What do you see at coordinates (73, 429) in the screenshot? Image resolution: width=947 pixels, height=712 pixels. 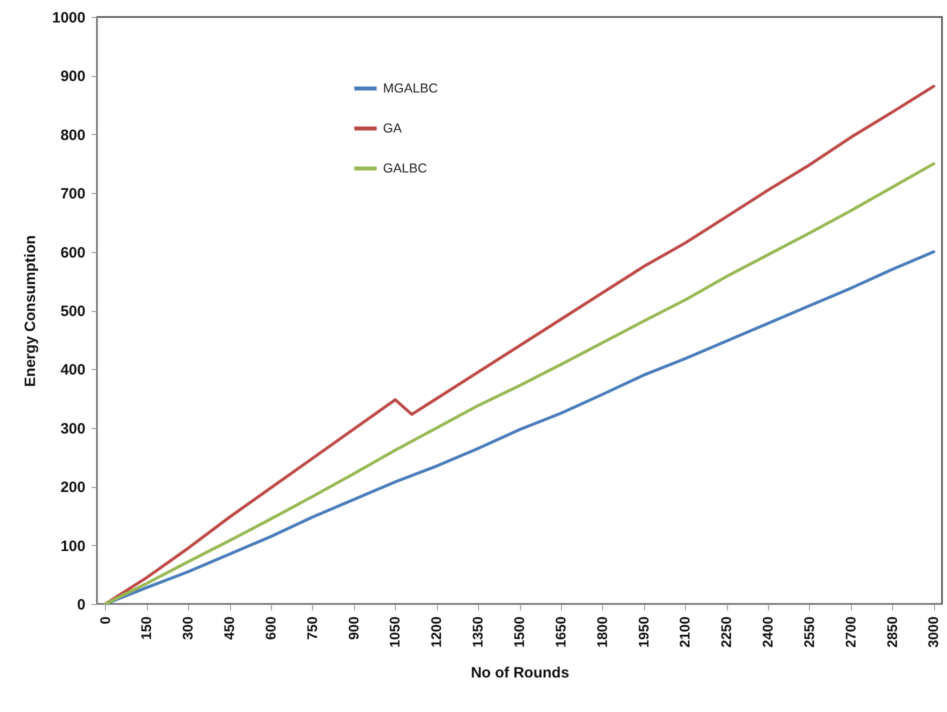 I see `y-tick-label: 300` at bounding box center [73, 429].